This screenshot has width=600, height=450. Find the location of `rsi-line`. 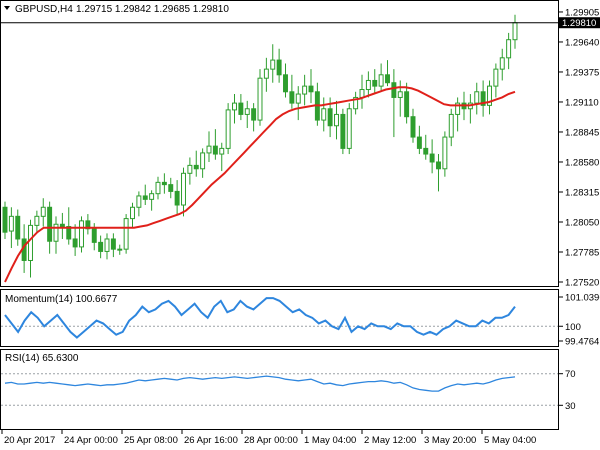

rsi-line is located at coordinates (260, 383).